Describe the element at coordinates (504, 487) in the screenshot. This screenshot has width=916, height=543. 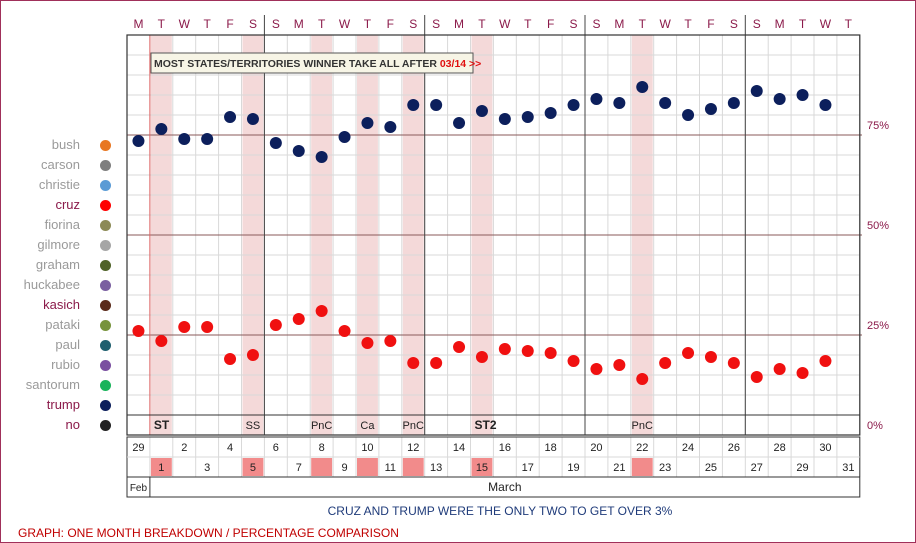
I see `month-label: March` at that location.